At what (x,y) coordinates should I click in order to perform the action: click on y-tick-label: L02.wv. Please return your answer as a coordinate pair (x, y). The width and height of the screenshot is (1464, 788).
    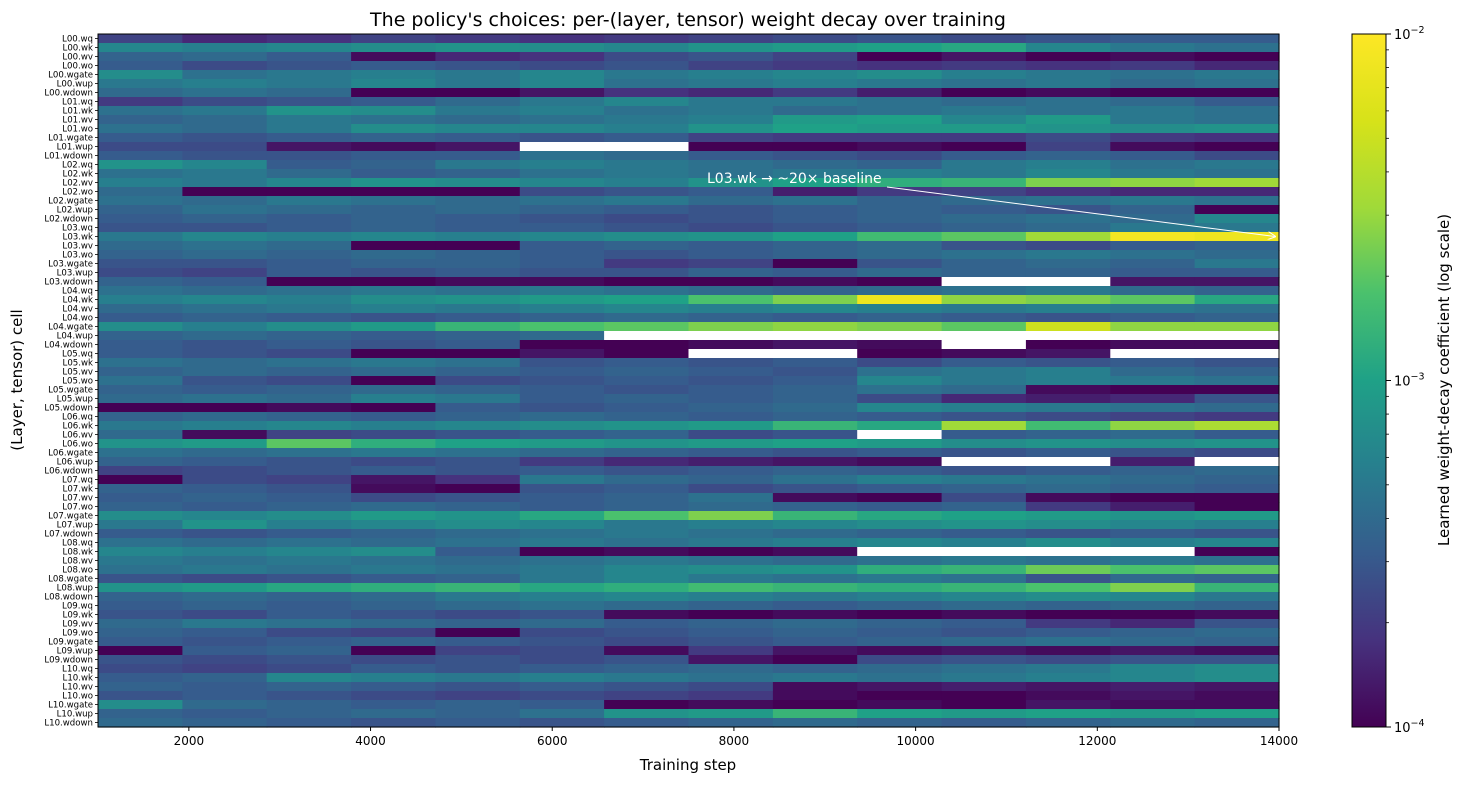
    Looking at the image, I should click on (77, 184).